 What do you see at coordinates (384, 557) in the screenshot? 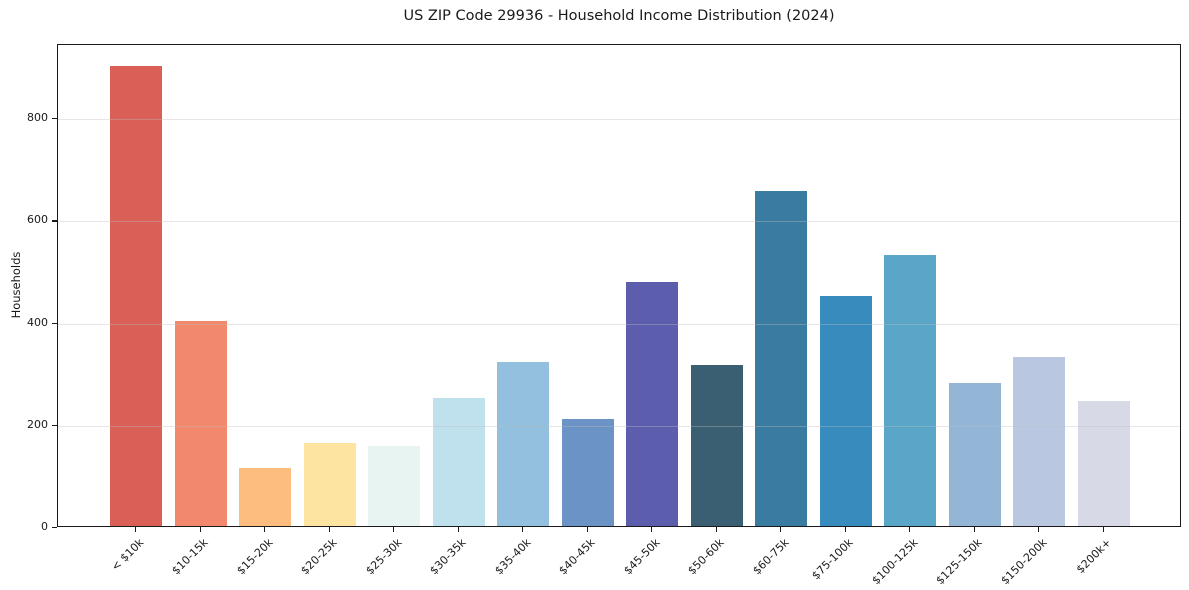
I see `x-tick-label: $25-30k` at bounding box center [384, 557].